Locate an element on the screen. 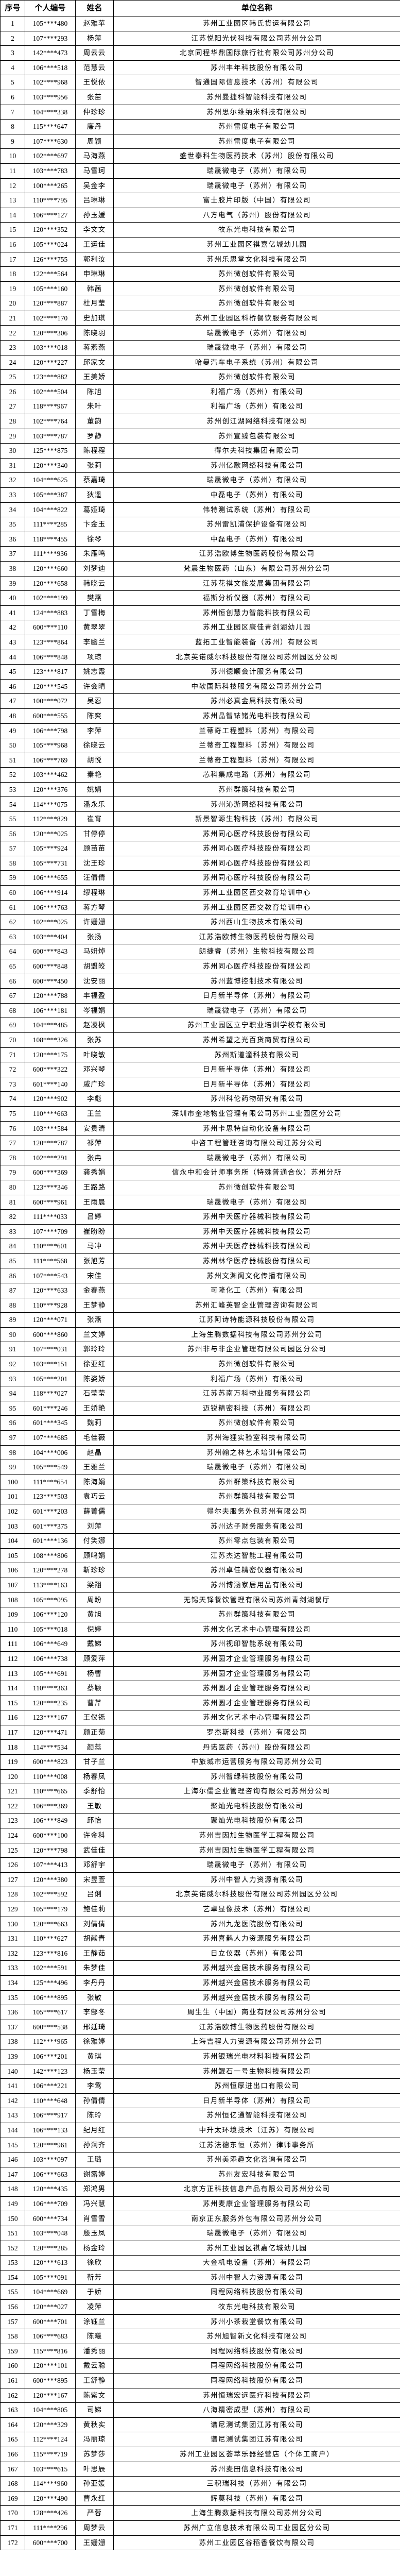 This screenshot has width=400, height=2576. cell-index: 160 is located at coordinates (12, 2366).